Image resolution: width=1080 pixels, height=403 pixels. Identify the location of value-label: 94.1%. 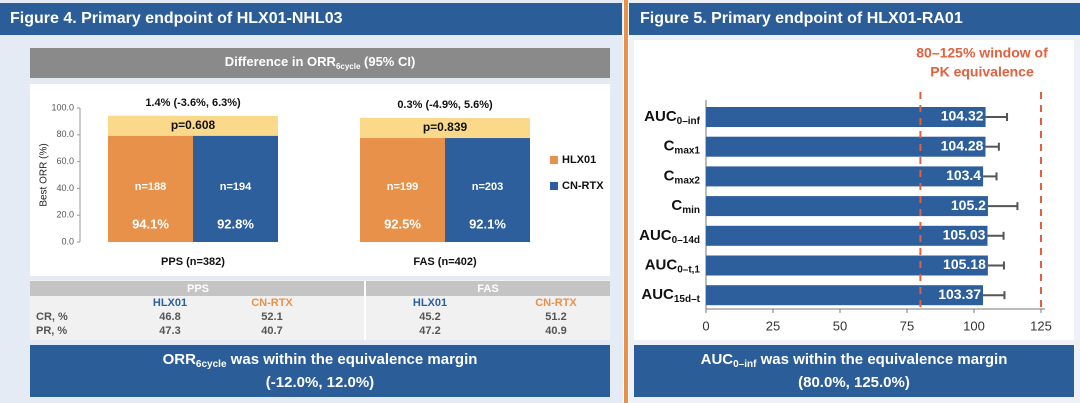
(150, 223).